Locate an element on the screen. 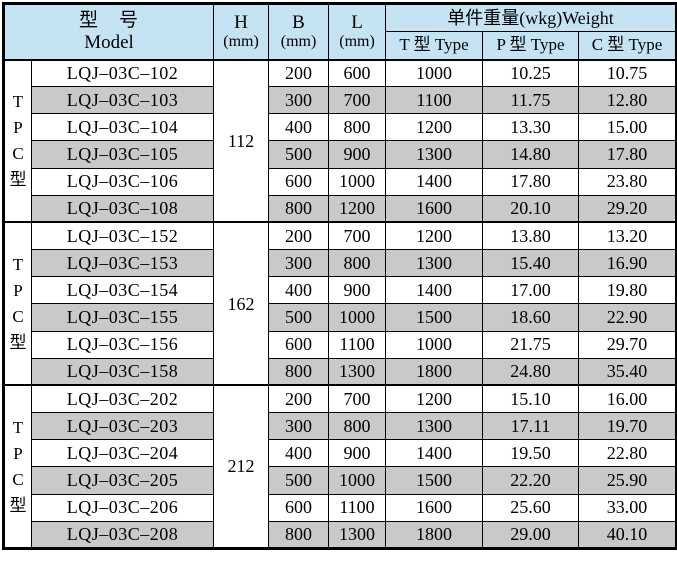 This screenshot has height=561, width=677. c-value-cell: 16.00 is located at coordinates (627, 399).